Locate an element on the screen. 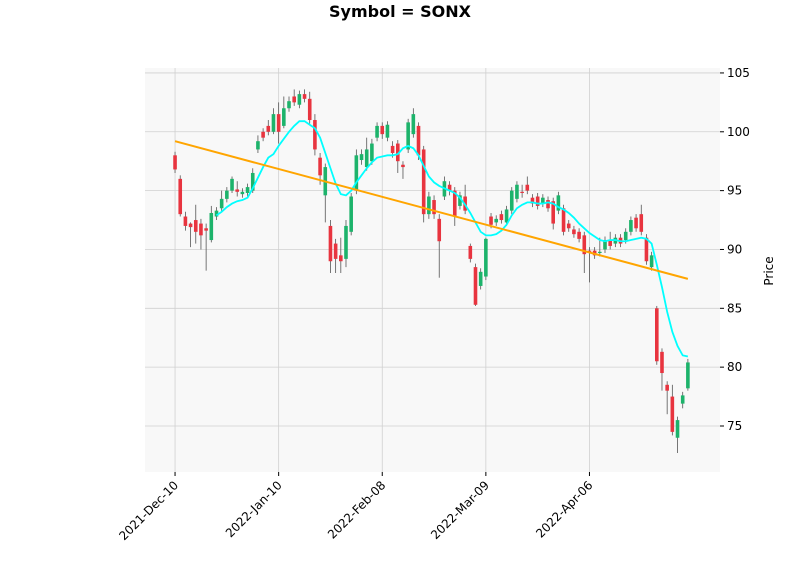 The width and height of the screenshot is (800, 575). y-tick-label: 85 is located at coordinates (734, 308).